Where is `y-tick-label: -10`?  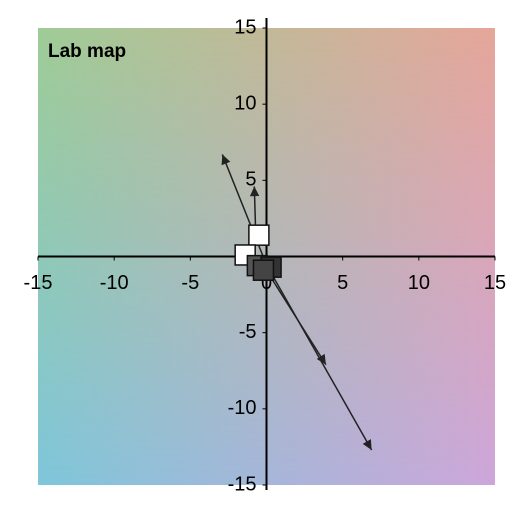
y-tick-label: -10 is located at coordinates (242, 408).